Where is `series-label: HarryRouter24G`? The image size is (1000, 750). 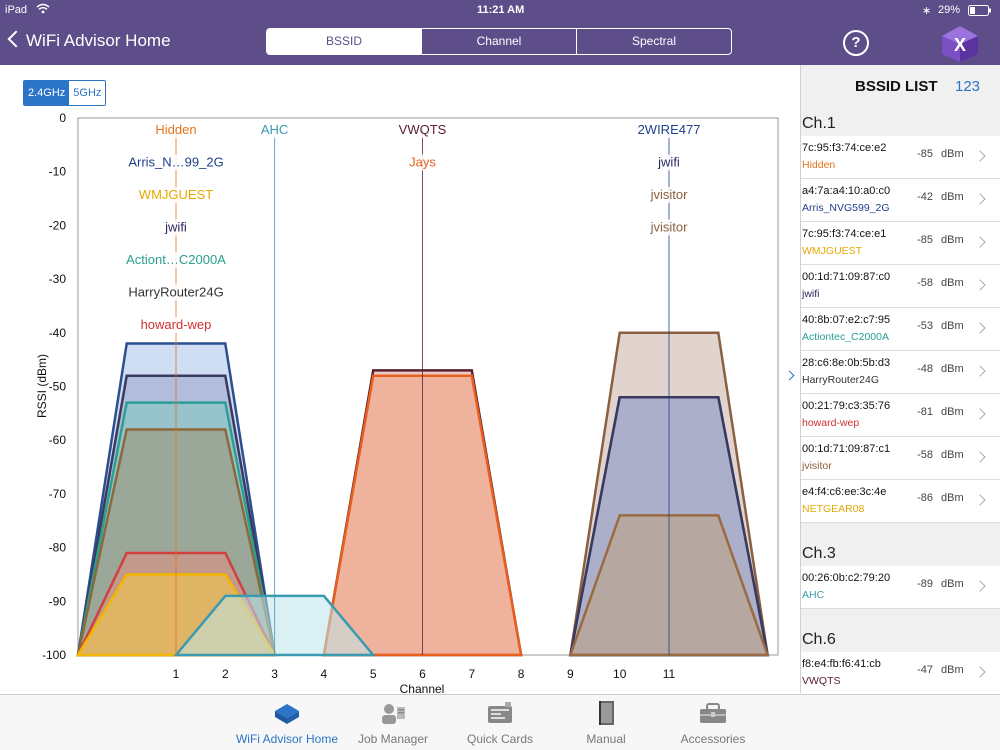 series-label: HarryRouter24G is located at coordinates (175, 292).